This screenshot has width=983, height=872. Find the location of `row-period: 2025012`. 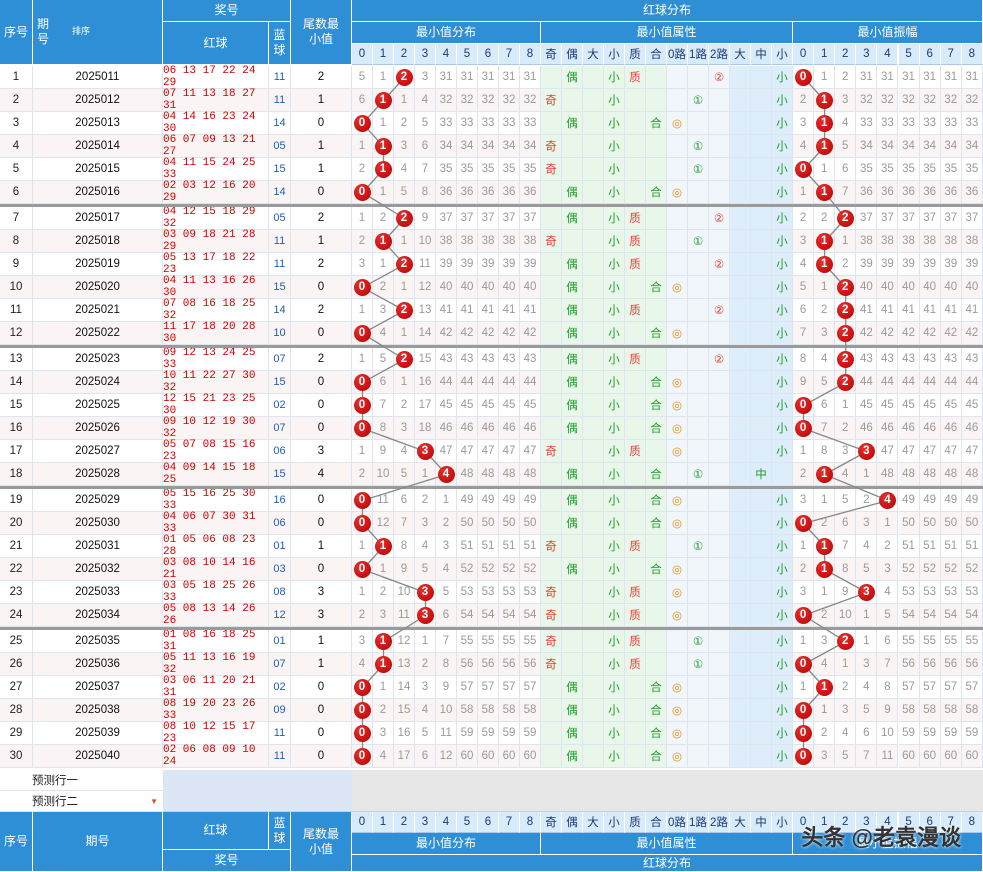

row-period: 2025012 is located at coordinates (98, 100).